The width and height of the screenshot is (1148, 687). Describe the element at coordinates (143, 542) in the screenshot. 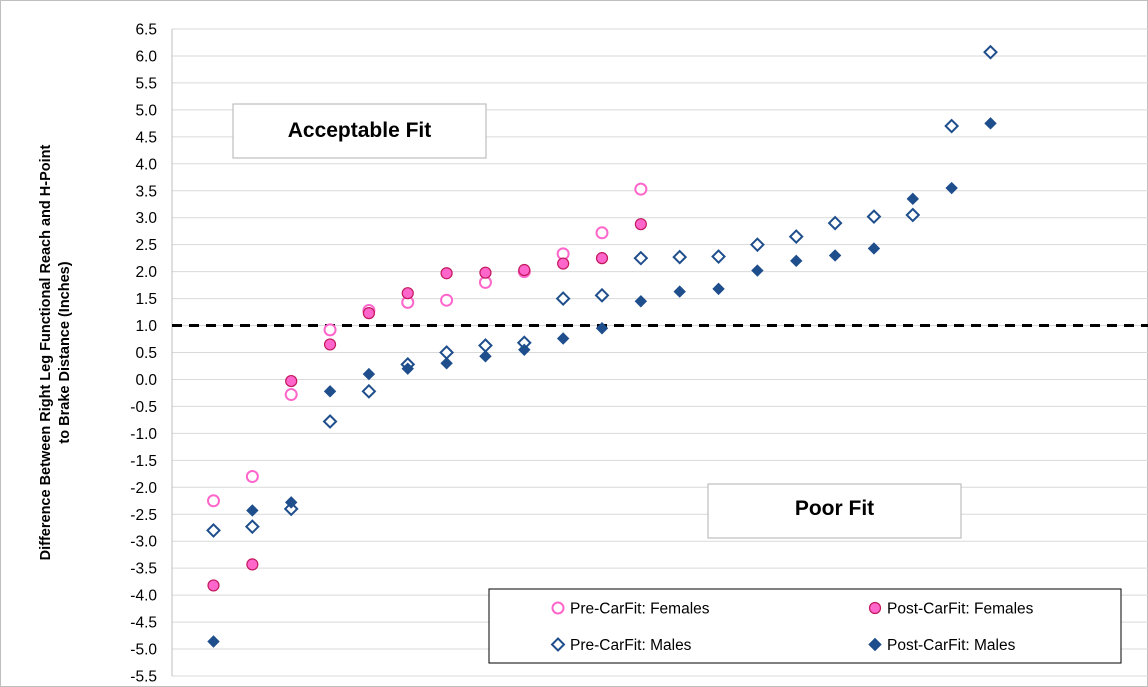

I see `y-tick-label: -3.0` at that location.